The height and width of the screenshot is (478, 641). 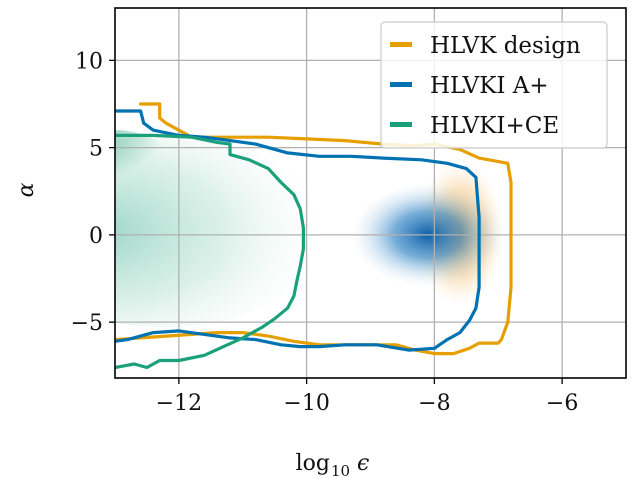 I want to click on heatmap-blob-hlvki-ce, so click(x=220, y=231).